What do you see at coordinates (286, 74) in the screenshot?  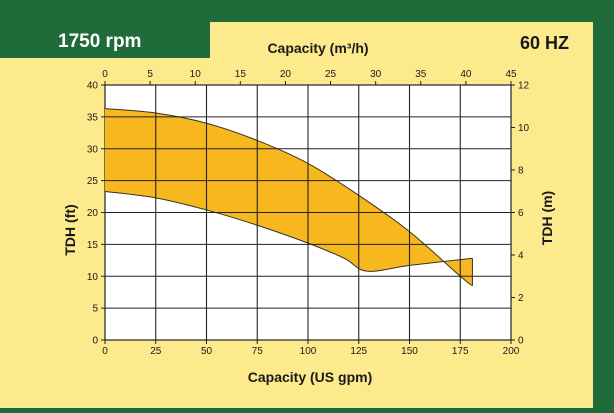 I see `x2-tick-label: 20` at bounding box center [286, 74].